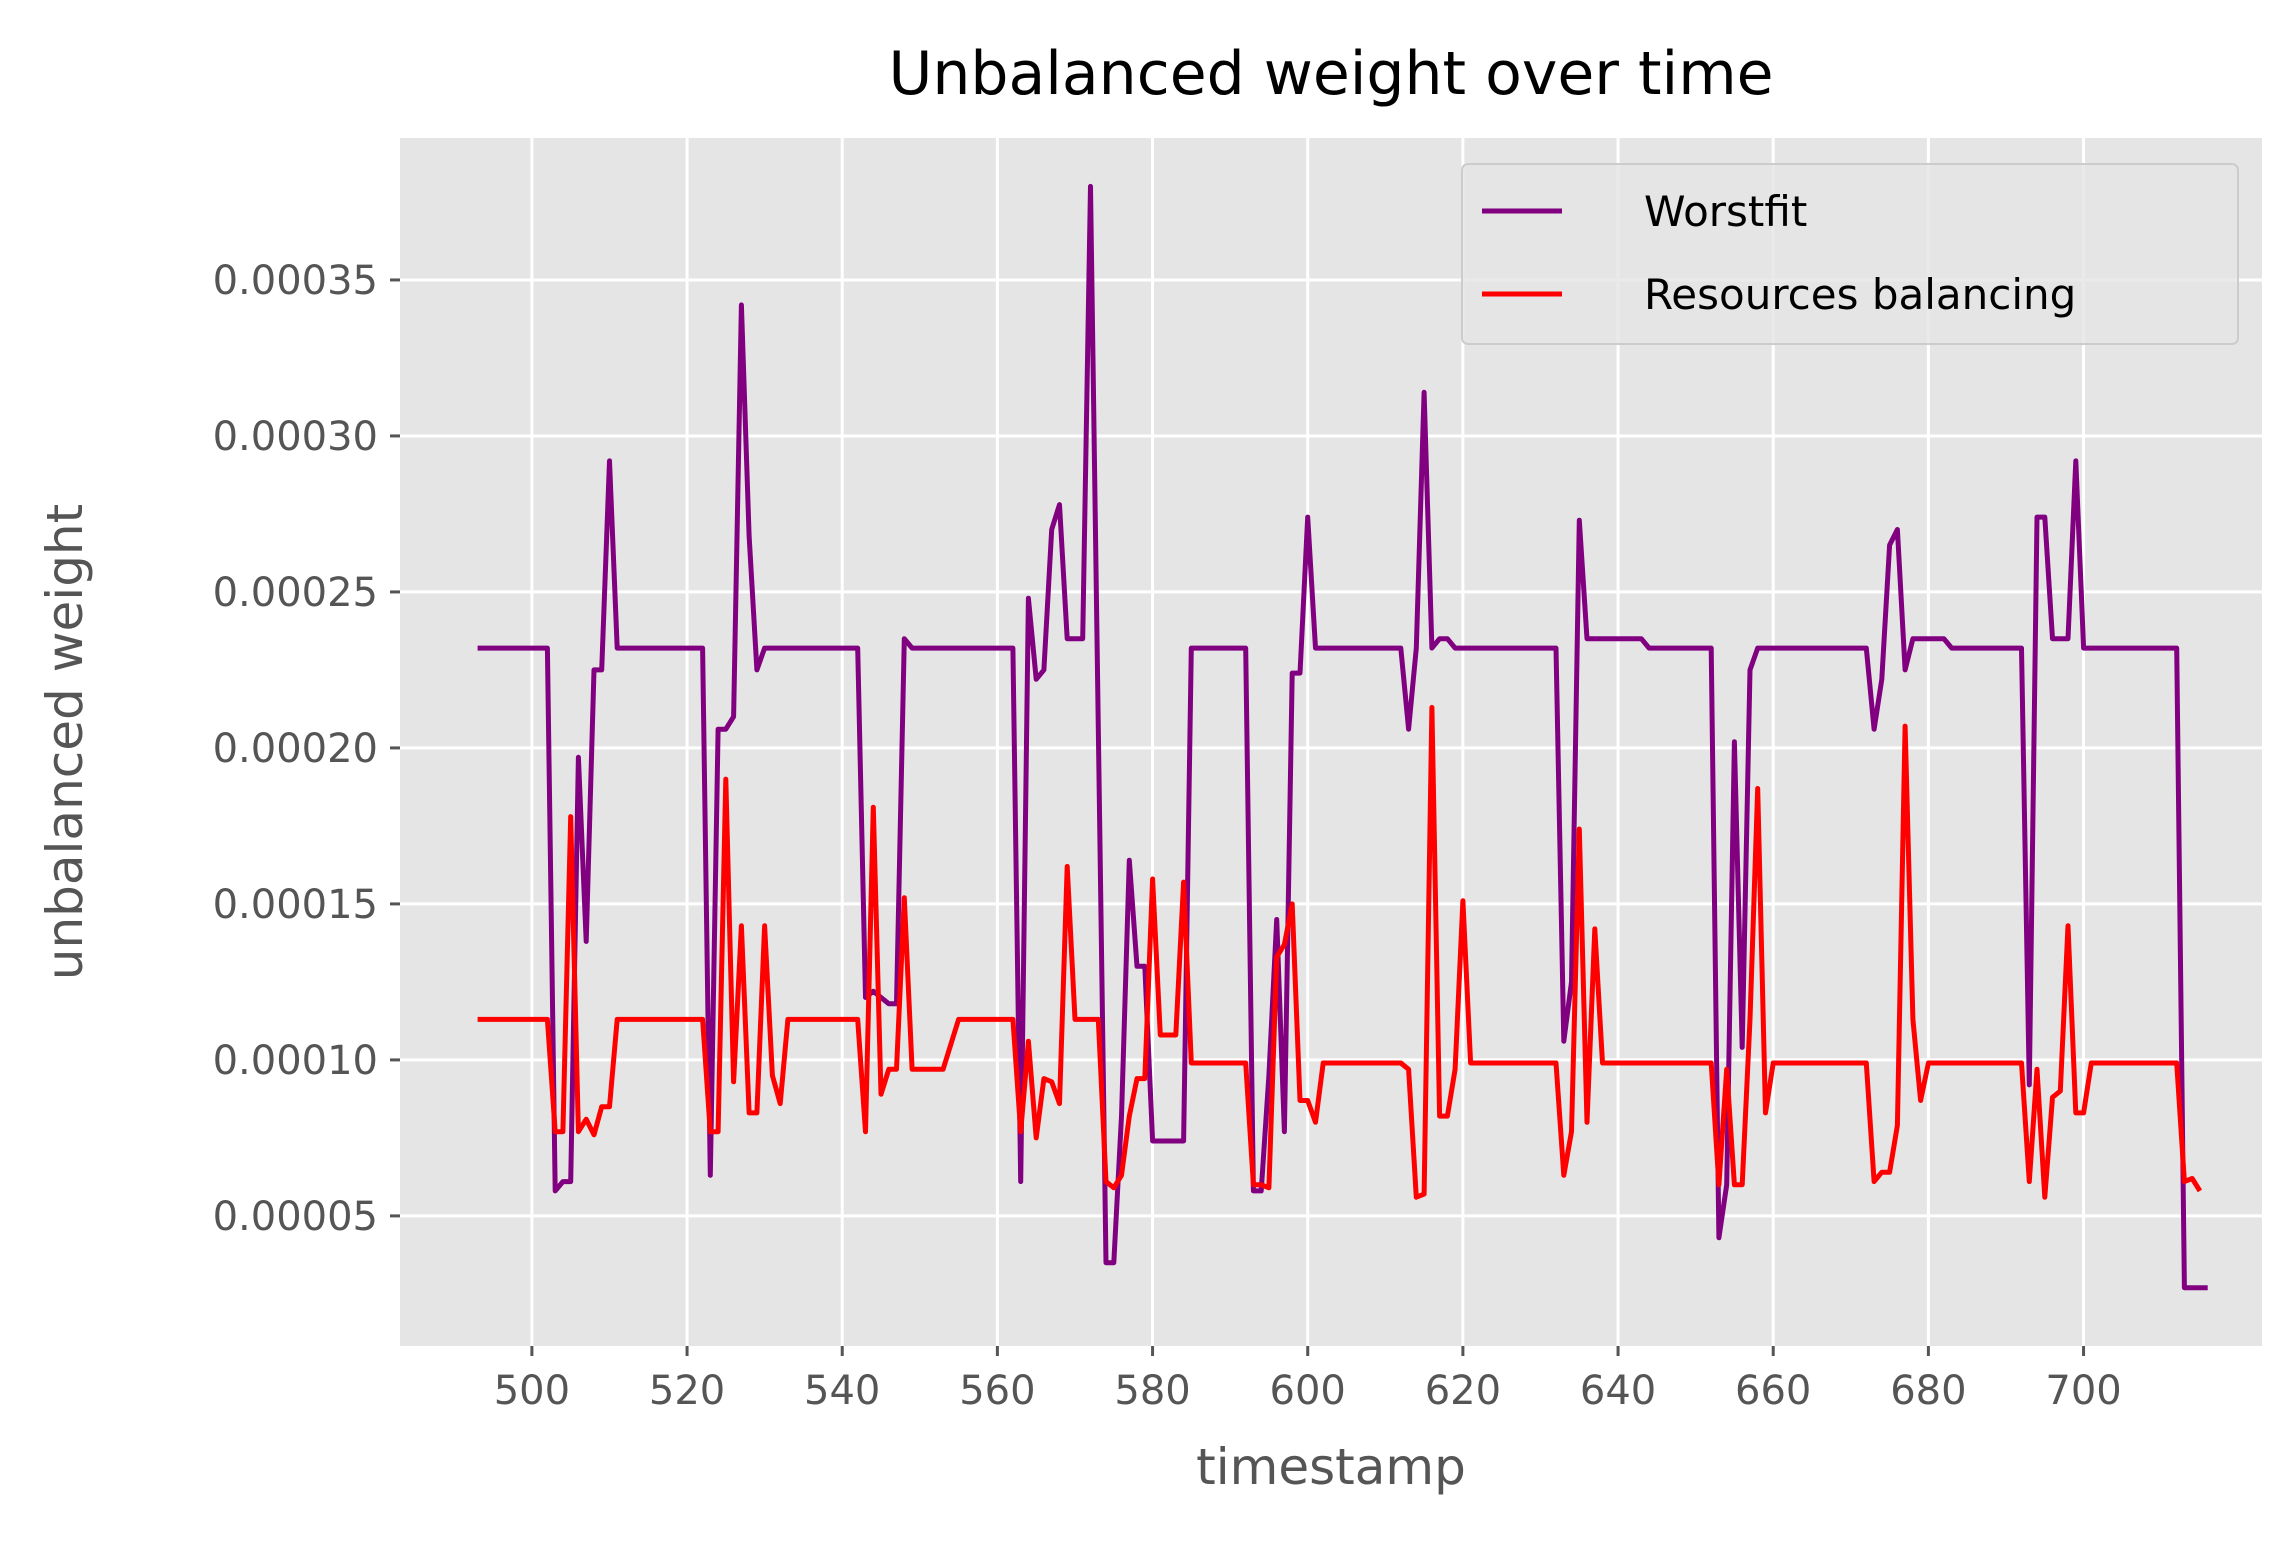 This screenshot has width=2295, height=1561. What do you see at coordinates (1463, 1391) in the screenshot?
I see `x-tick-label: 620` at bounding box center [1463, 1391].